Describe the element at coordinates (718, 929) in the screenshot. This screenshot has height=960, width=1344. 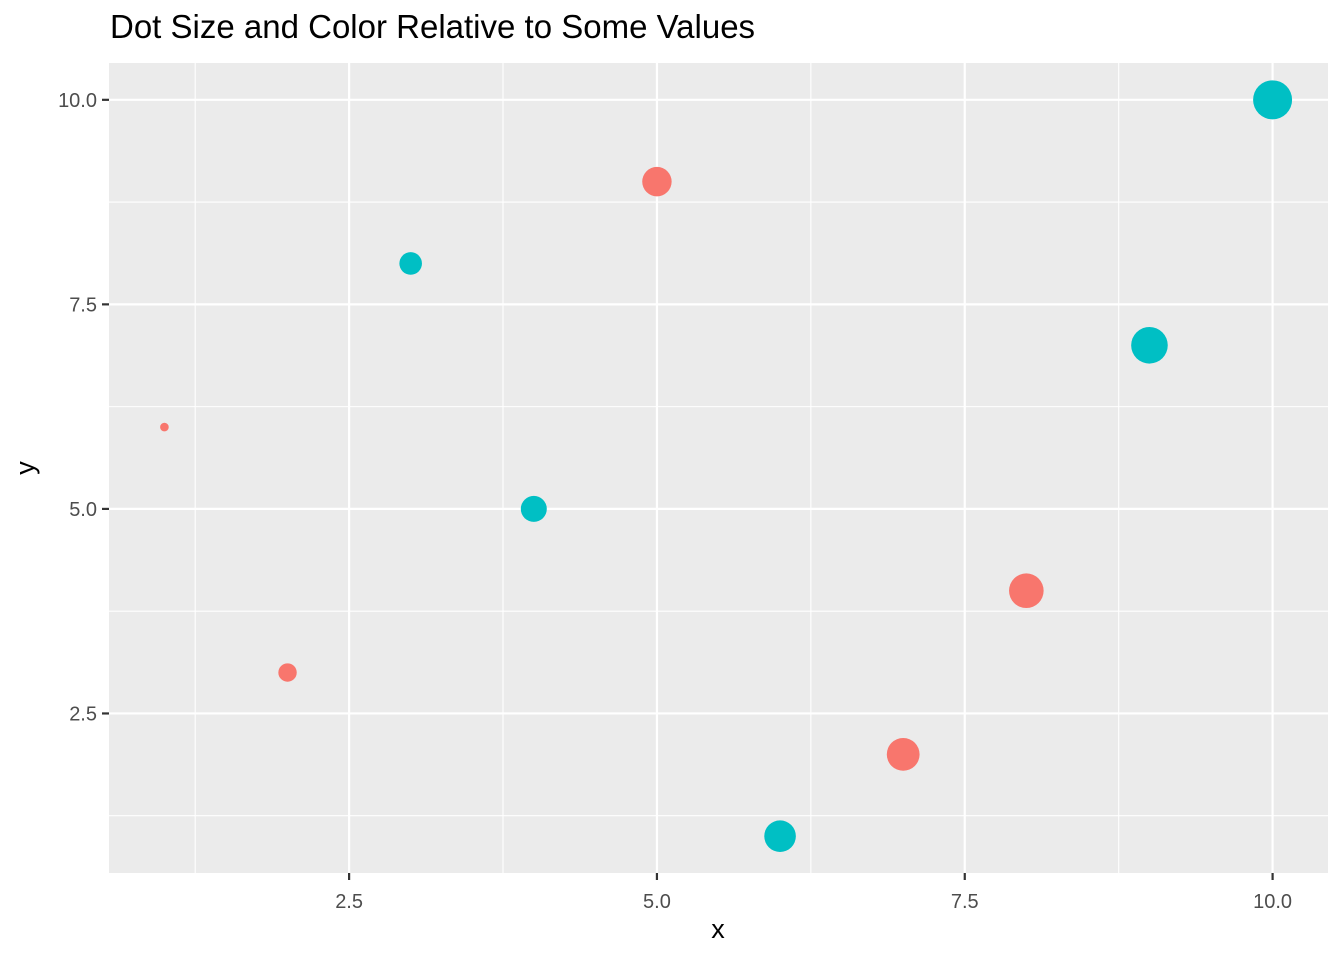
I see `x-axis-title: x` at that location.